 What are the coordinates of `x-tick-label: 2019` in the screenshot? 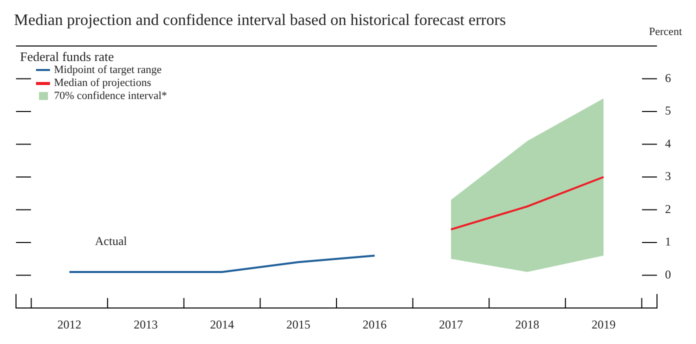 It's located at (604, 324).